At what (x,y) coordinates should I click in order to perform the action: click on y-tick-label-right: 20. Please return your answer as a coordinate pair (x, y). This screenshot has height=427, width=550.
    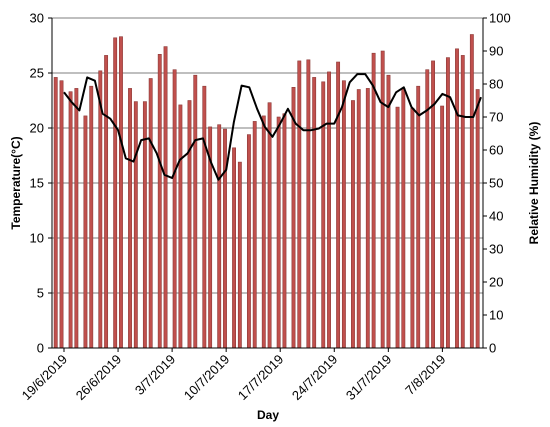
    Looking at the image, I should click on (496, 282).